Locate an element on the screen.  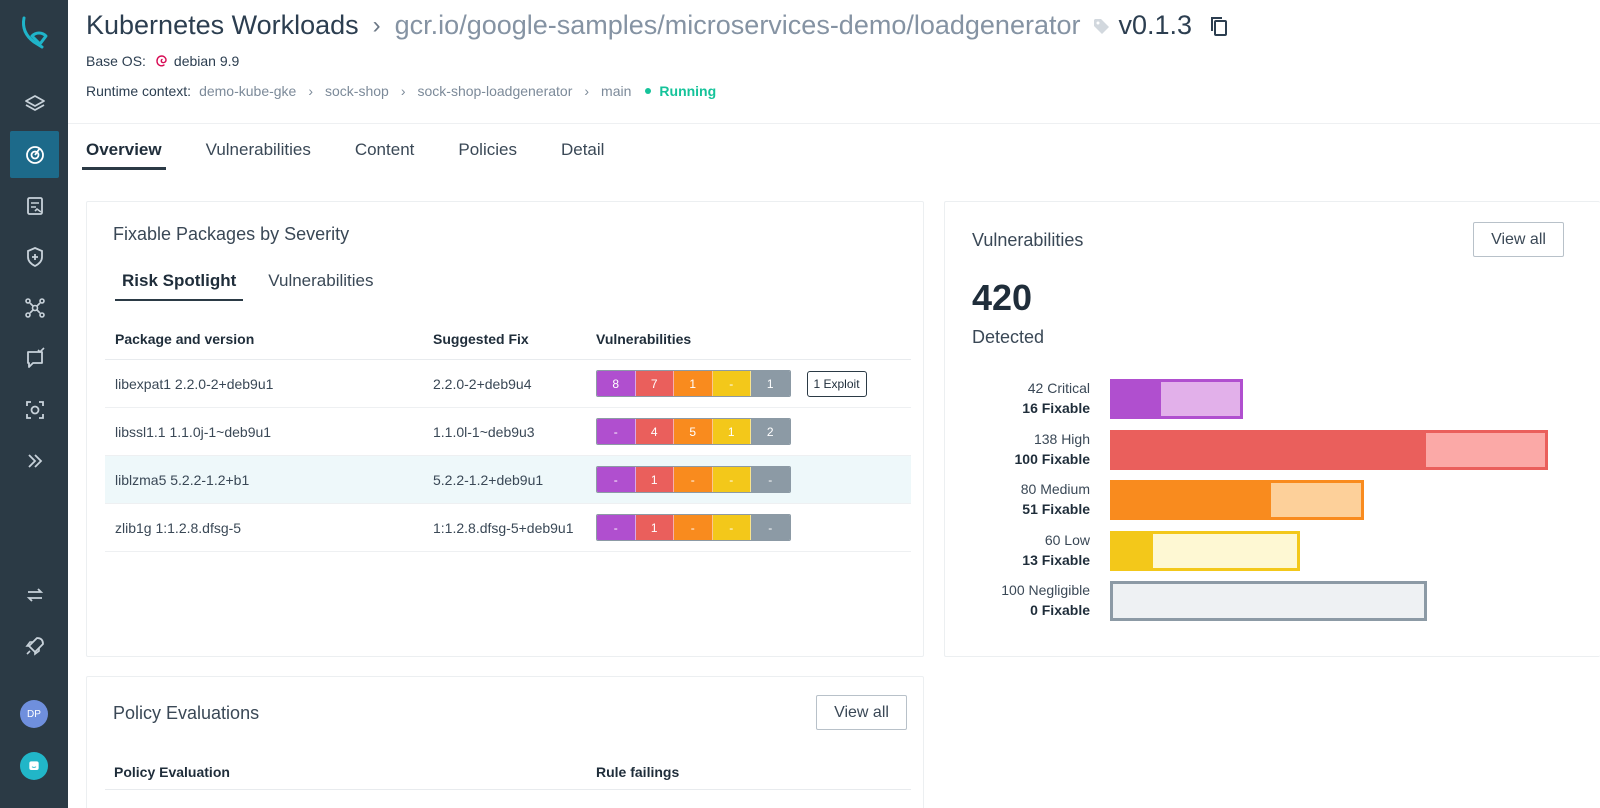
runtime-crumb-container: main is located at coordinates (616, 91).